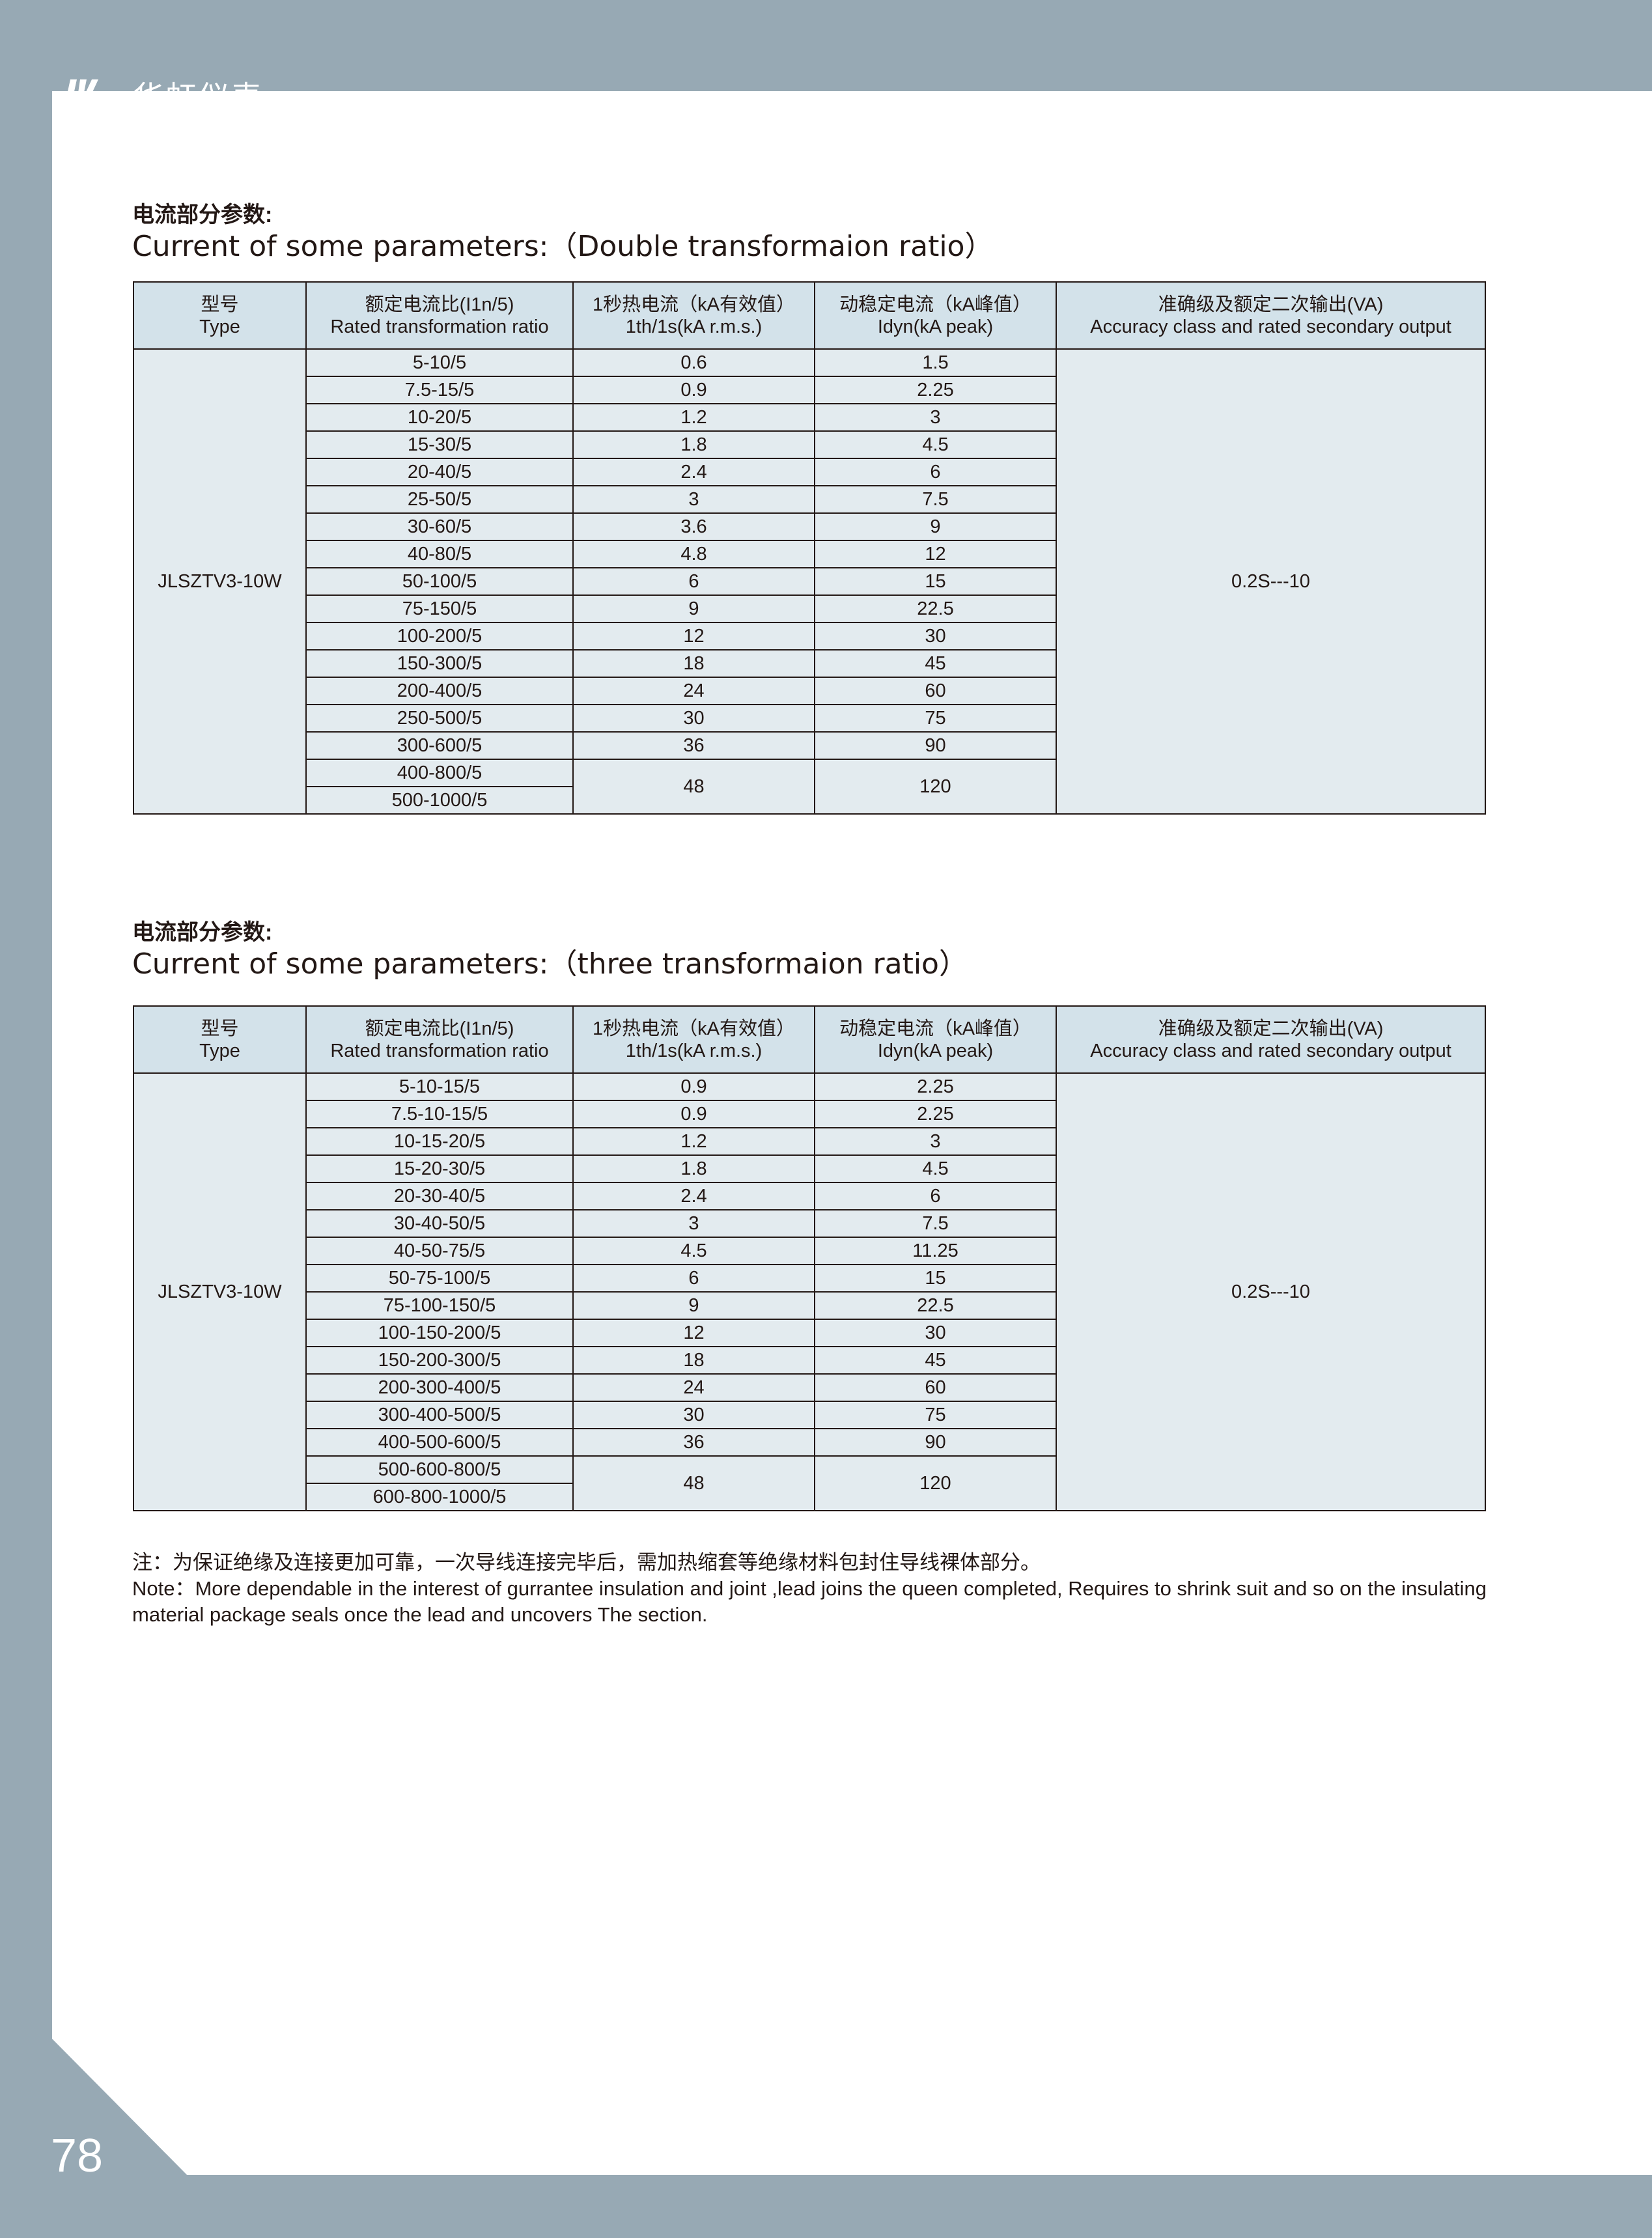  I want to click on table-row: 75-150/5 9 22.5, so click(809, 608).